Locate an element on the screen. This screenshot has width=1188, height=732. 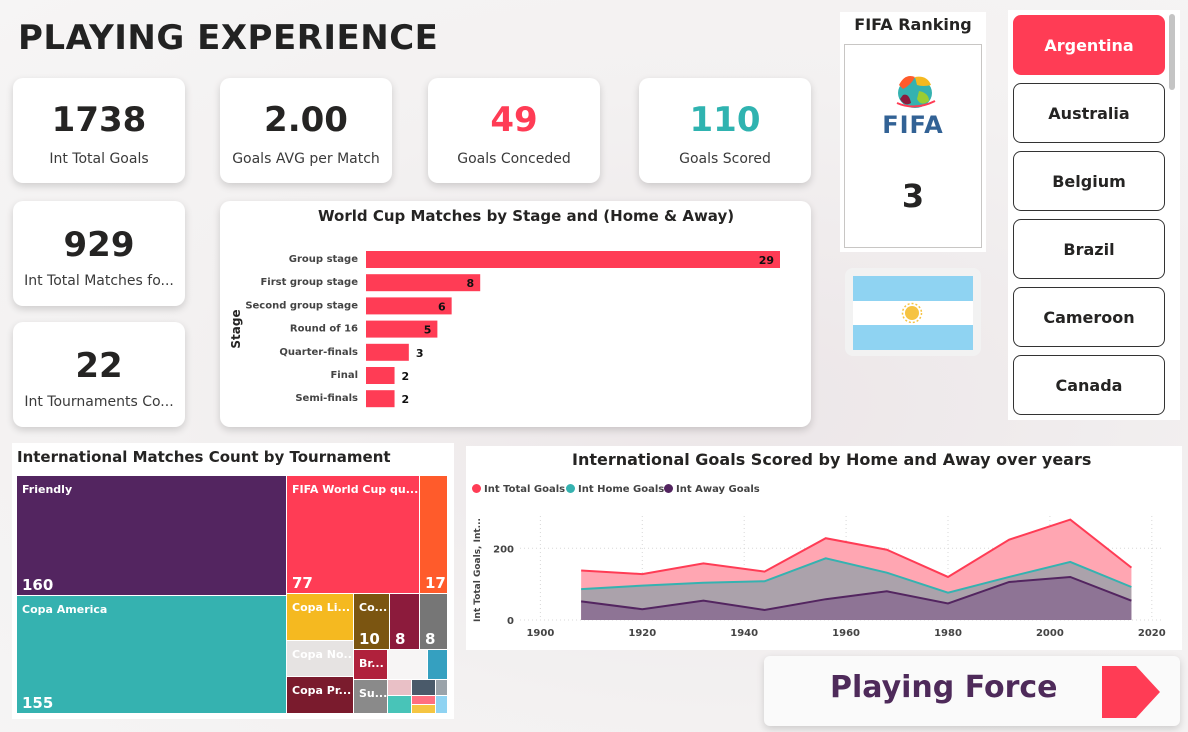
kpi-goals-conceded: 49 Goals Conceded is located at coordinates (514, 130).